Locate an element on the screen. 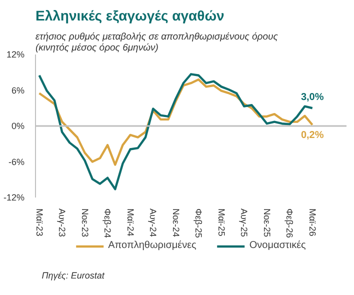 This screenshot has width=354, height=295. y-tick-label: 0% is located at coordinates (18, 126).